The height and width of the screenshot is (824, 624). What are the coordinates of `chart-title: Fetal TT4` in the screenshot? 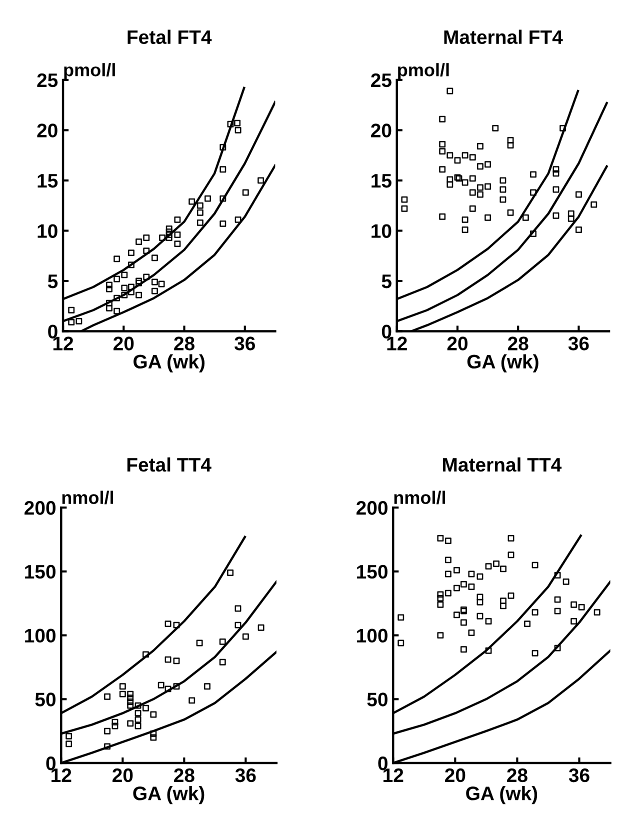 It's located at (169, 464).